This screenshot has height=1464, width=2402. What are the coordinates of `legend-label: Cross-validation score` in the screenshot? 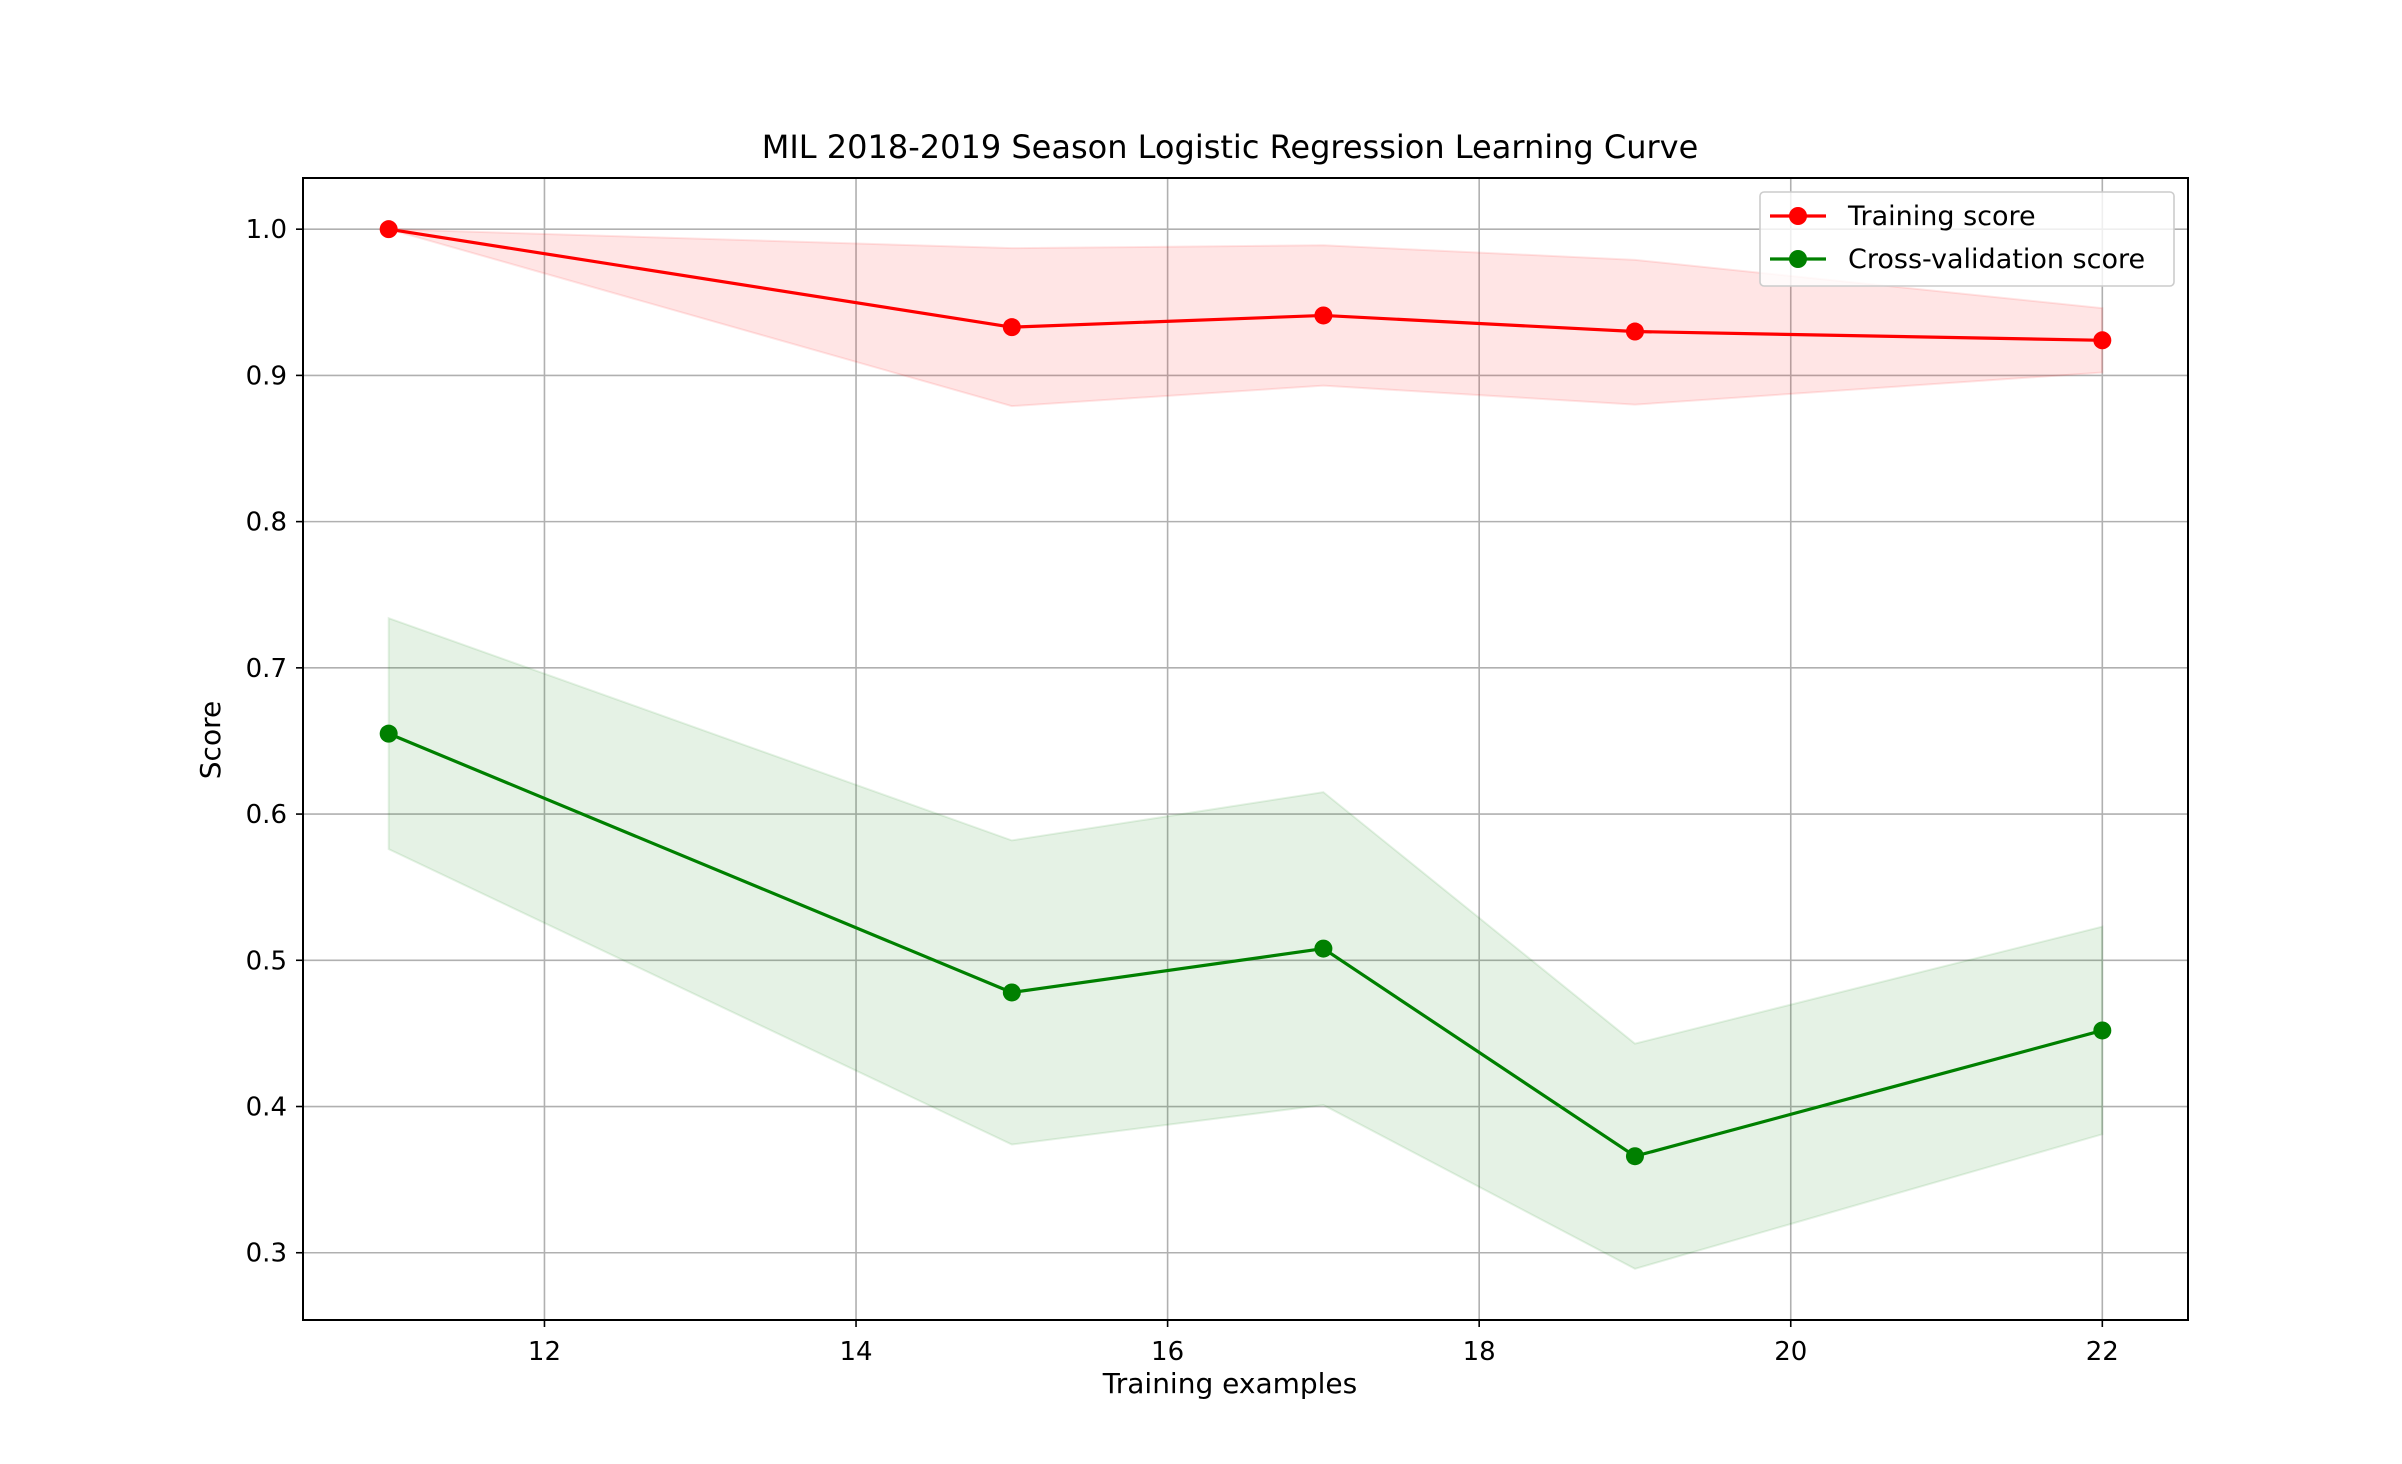 It's located at (1996, 259).